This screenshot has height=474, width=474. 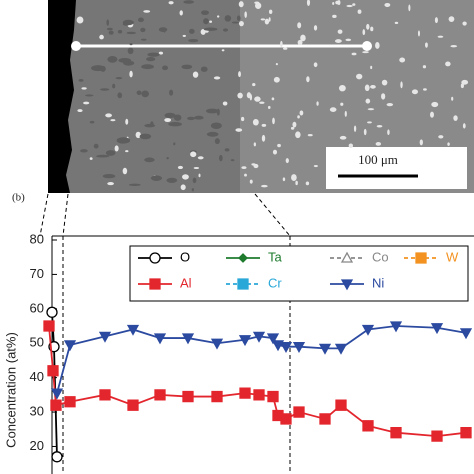 What do you see at coordinates (299, 273) in the screenshot?
I see `legend-box` at bounding box center [299, 273].